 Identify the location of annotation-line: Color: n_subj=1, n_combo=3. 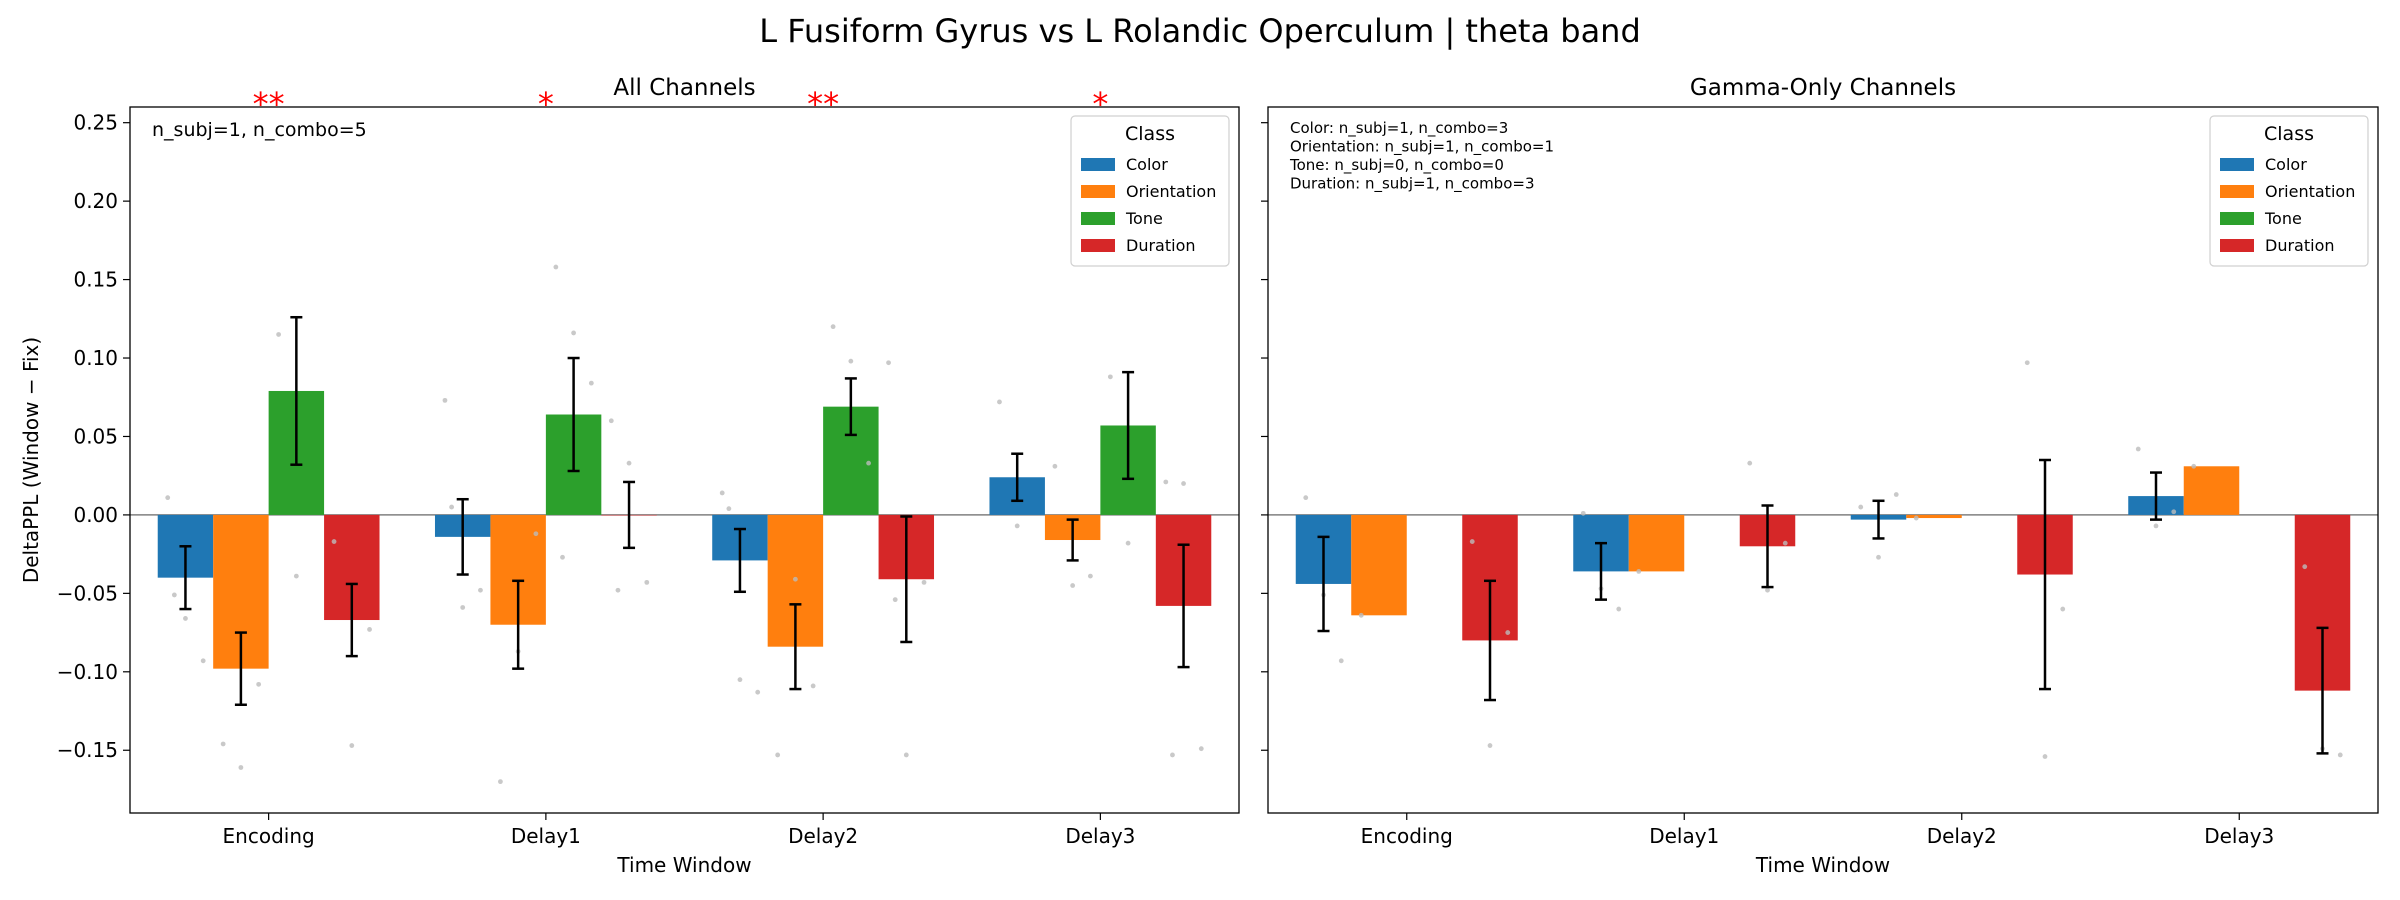
(1399, 128).